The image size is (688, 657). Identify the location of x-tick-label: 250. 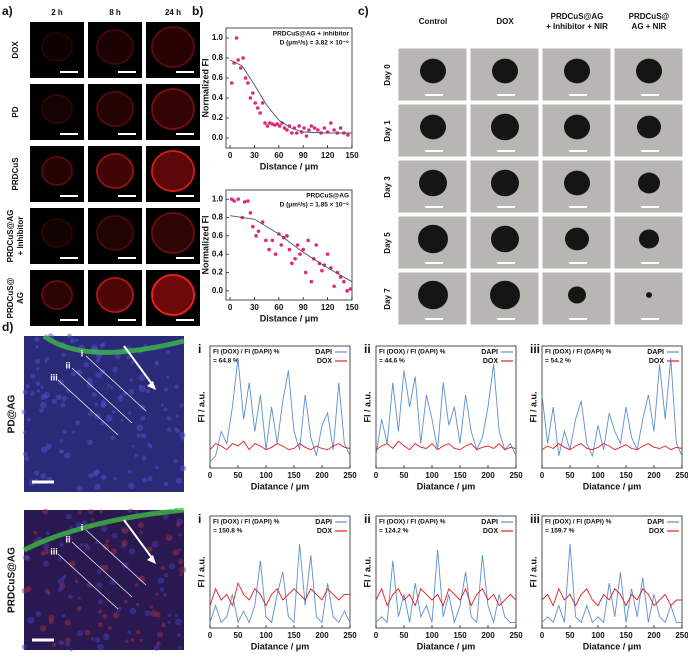
(516, 635).